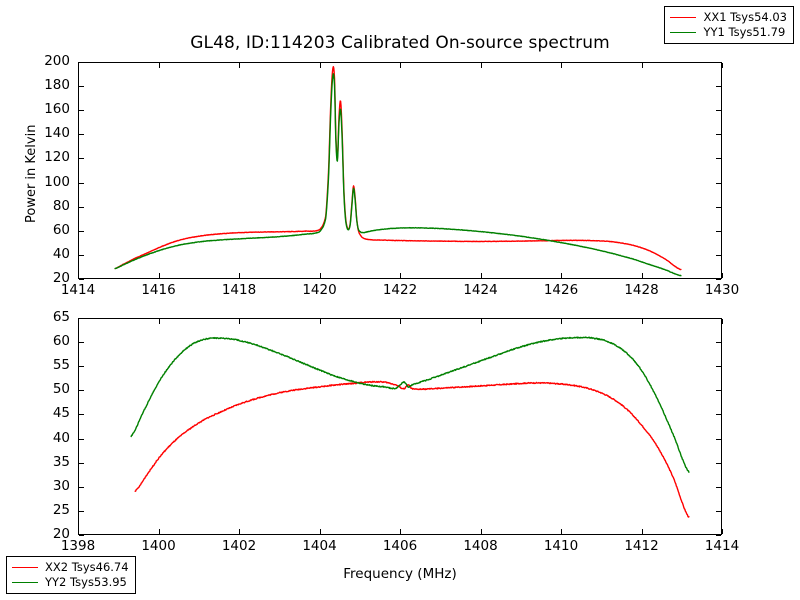 The height and width of the screenshot is (600, 800). What do you see at coordinates (61, 413) in the screenshot?
I see `y-tick-label: 45` at bounding box center [61, 413].